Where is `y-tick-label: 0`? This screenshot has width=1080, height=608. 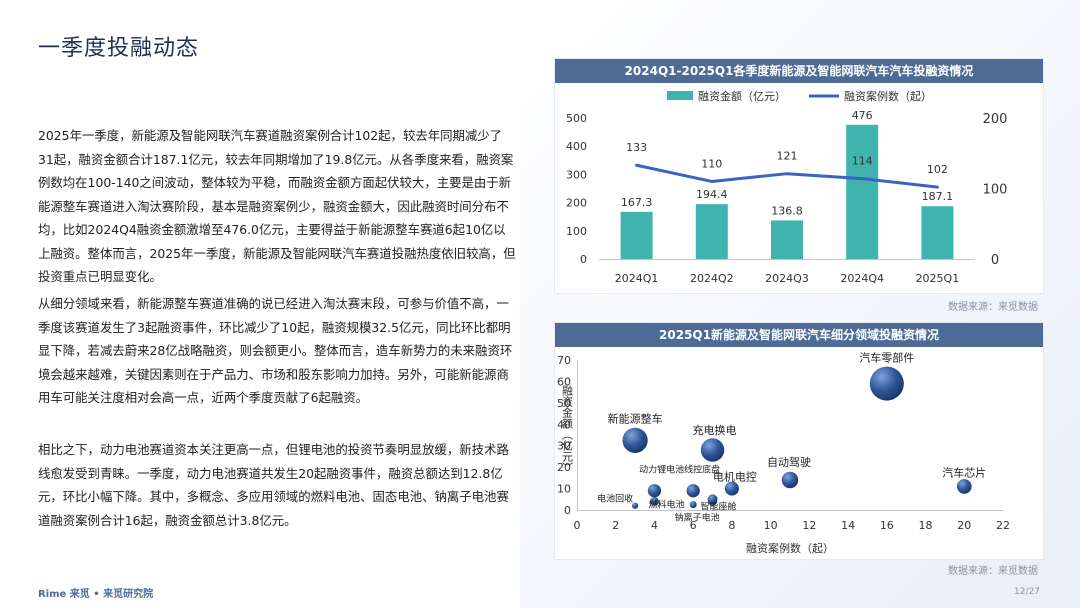
y-tick-label: 0 is located at coordinates (567, 510).